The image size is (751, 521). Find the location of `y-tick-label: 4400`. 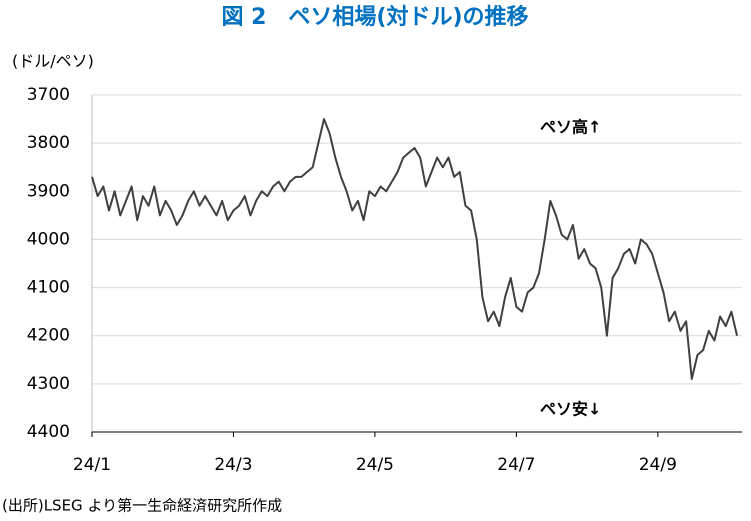

y-tick-label: 4400 is located at coordinates (48, 432).